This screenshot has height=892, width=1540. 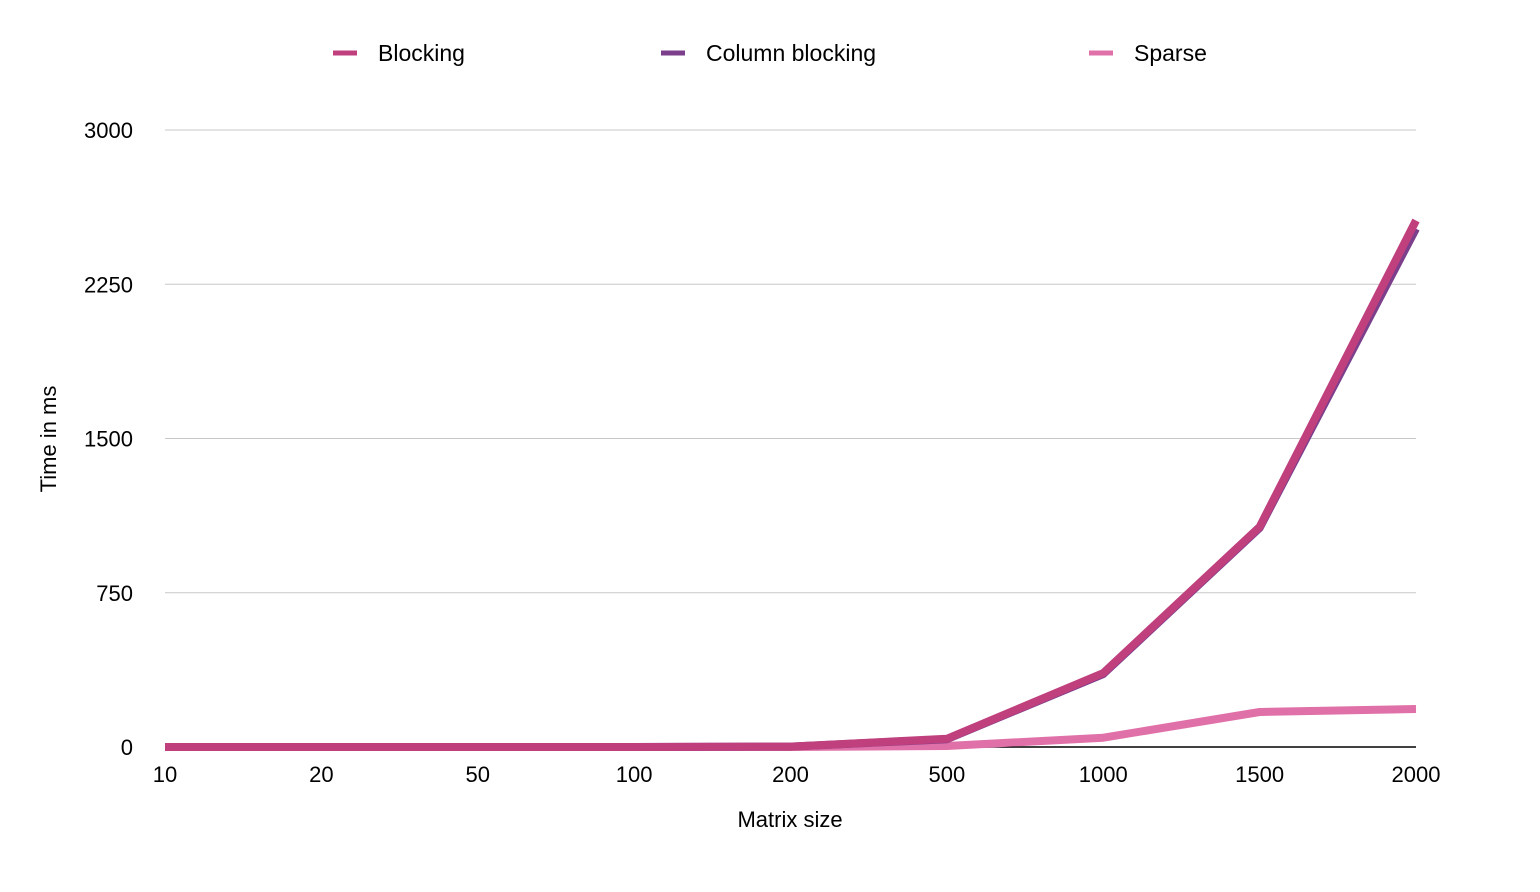 I want to click on x-tick-label: 1000, so click(x=1103, y=774).